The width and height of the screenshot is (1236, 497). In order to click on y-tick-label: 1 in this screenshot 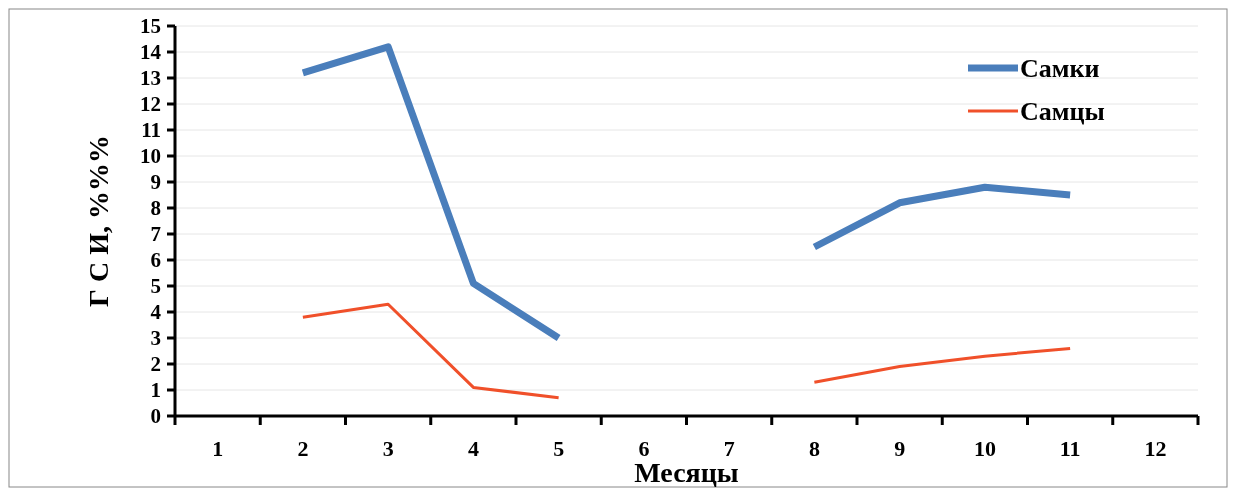, I will do `click(155, 390)`.